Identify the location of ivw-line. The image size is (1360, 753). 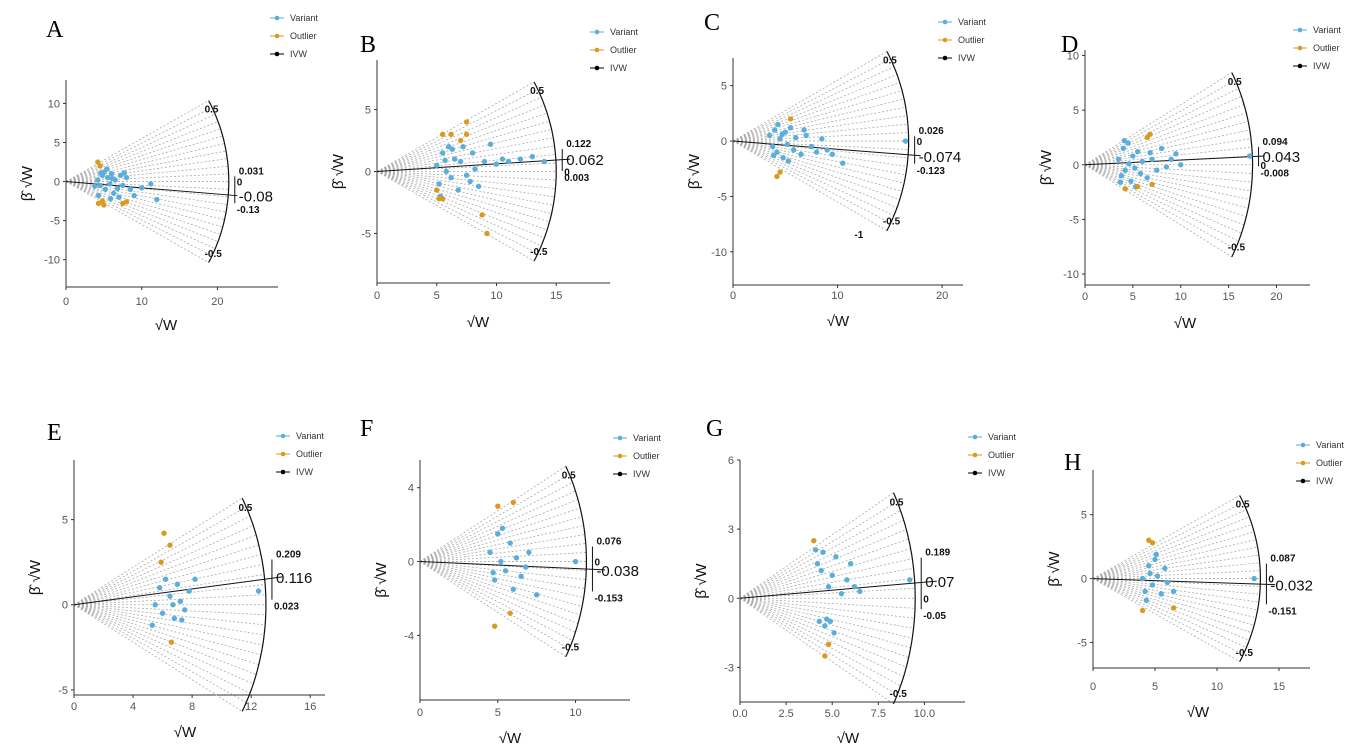
(512, 566).